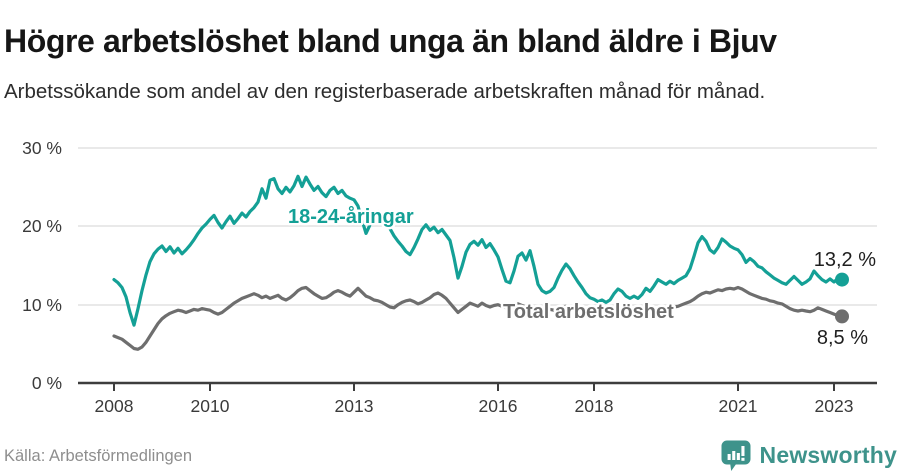  I want to click on x-tick-2010: 2010, so click(210, 399).